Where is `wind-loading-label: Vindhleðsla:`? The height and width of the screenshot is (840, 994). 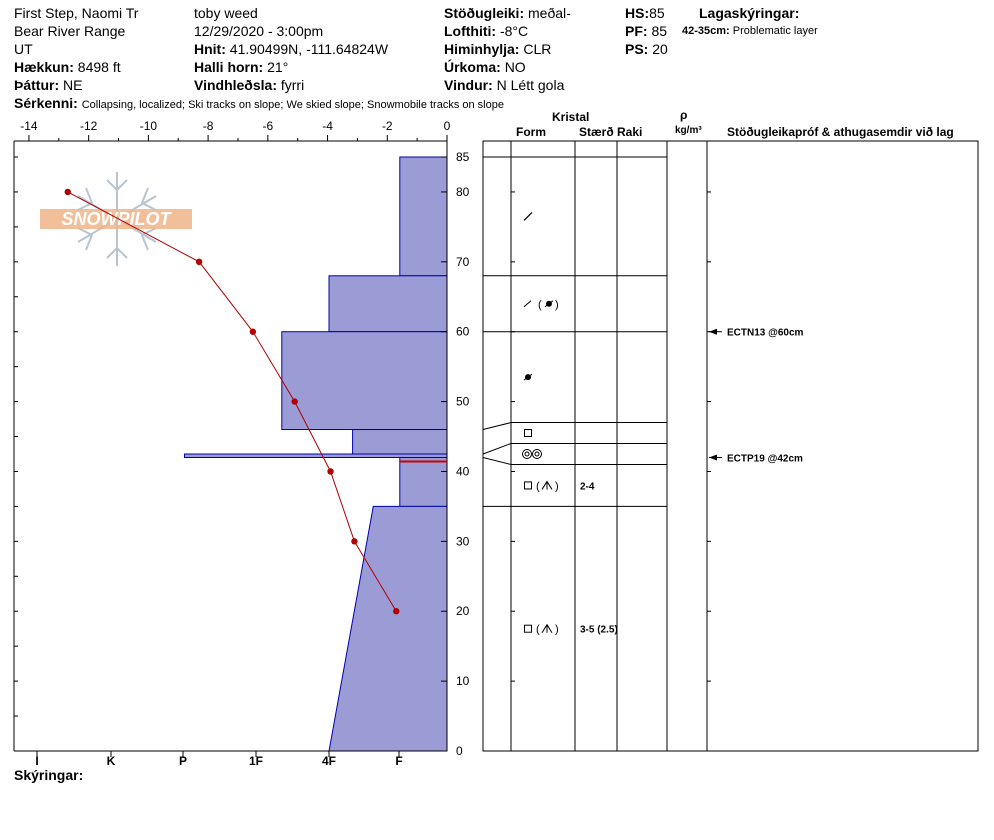
wind-loading-label: Vindhleðsla: is located at coordinates (235, 85).